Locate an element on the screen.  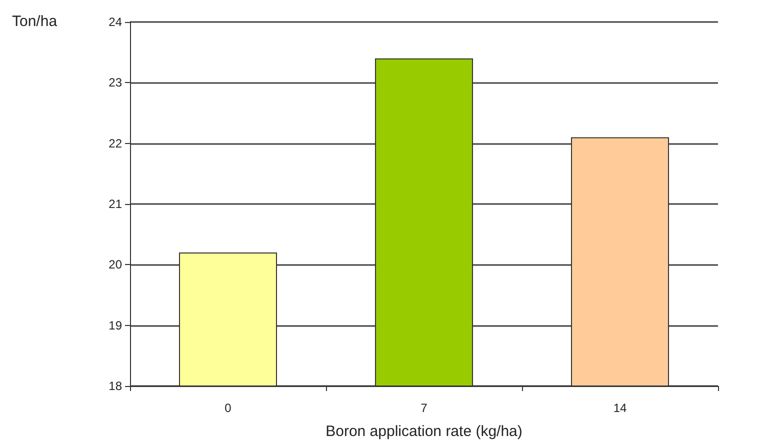
y-tick-label: 21 is located at coordinates (115, 204).